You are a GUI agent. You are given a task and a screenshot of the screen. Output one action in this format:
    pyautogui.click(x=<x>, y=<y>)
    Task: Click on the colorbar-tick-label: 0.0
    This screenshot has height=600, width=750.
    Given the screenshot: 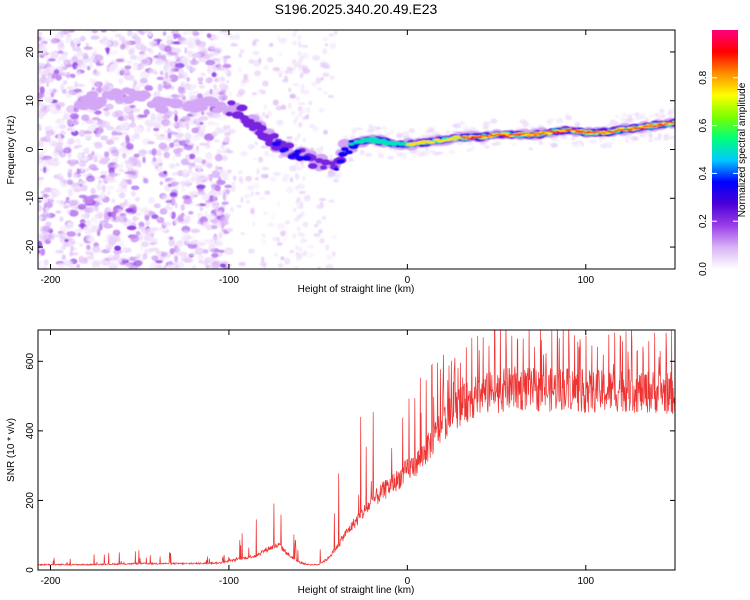 What is the action you would take?
    pyautogui.click(x=703, y=269)
    